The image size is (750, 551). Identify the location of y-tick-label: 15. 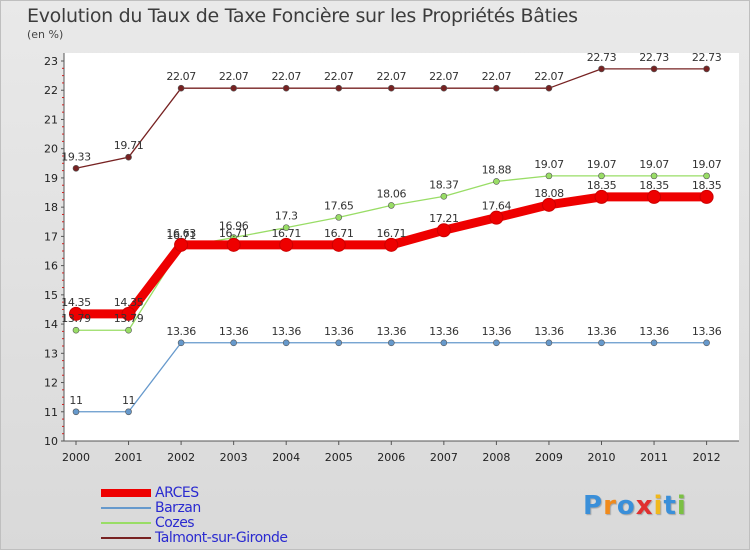
(51, 295).